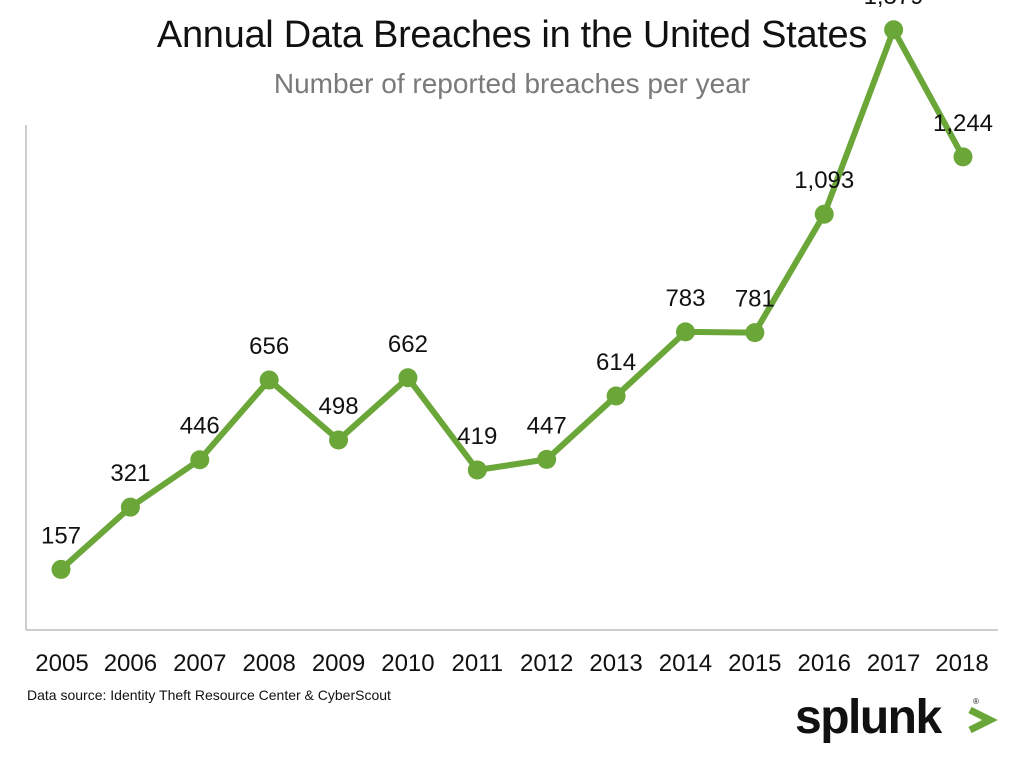 Image resolution: width=1024 pixels, height=768 pixels. What do you see at coordinates (685, 298) in the screenshot?
I see `data-label-2014: 783` at bounding box center [685, 298].